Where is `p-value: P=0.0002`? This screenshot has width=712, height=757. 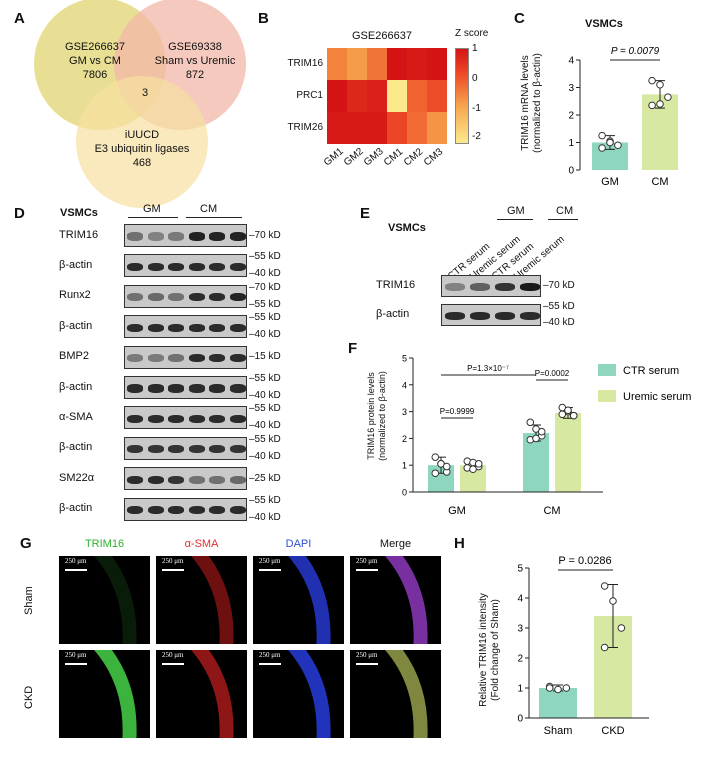 p-value: P=0.0002 is located at coordinates (552, 373).